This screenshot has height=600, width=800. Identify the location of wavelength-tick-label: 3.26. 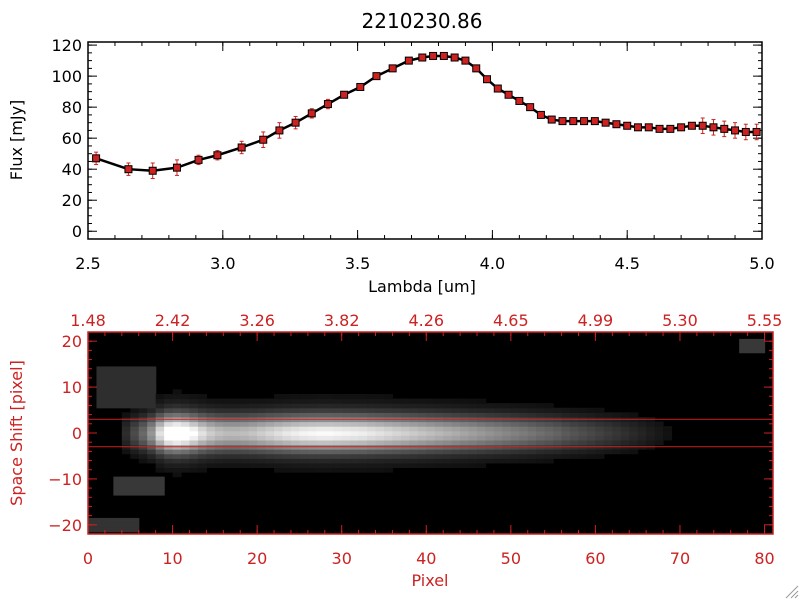
(257, 320).